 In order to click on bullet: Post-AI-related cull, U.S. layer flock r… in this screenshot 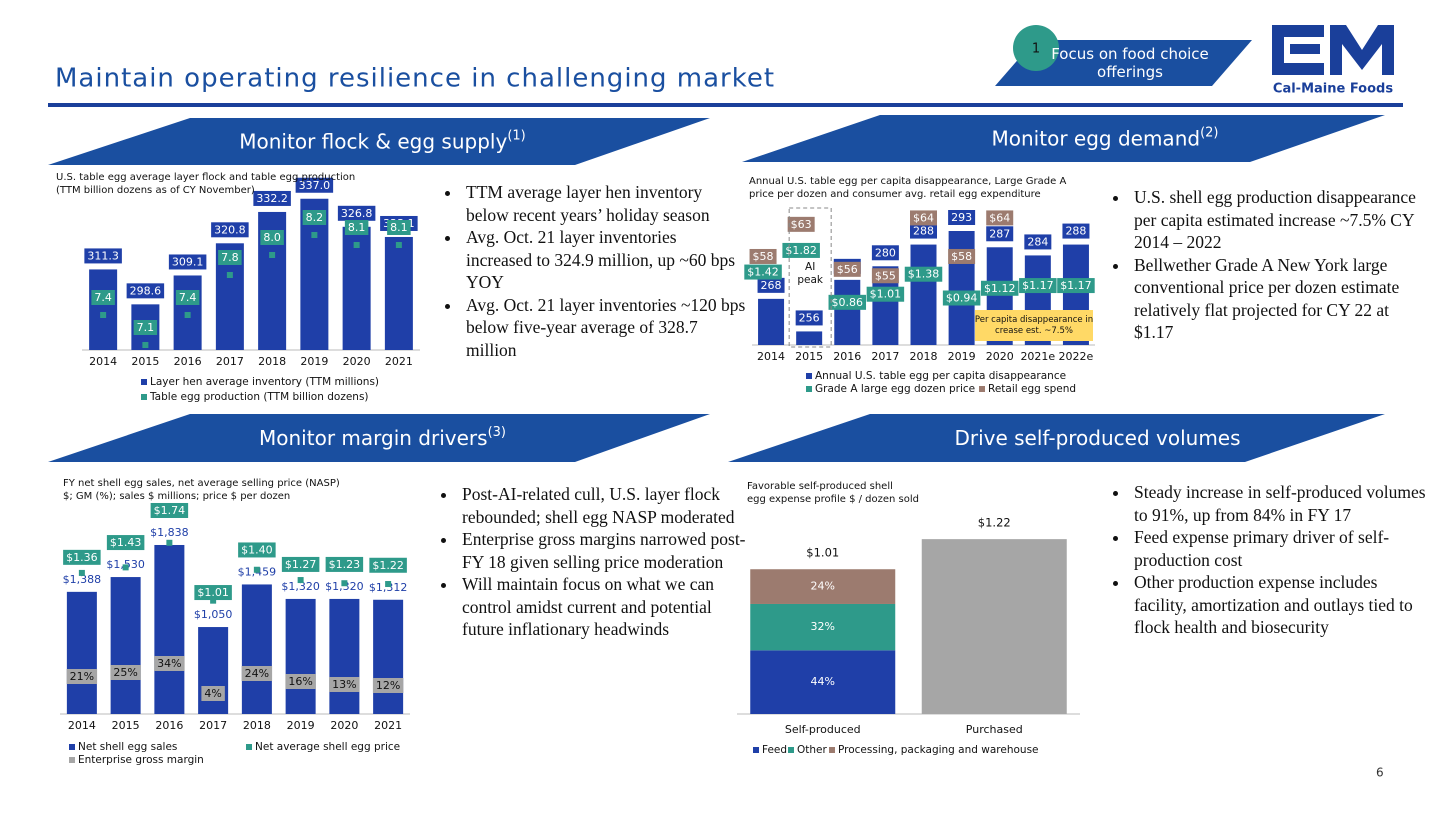, I will do `click(603, 505)`.